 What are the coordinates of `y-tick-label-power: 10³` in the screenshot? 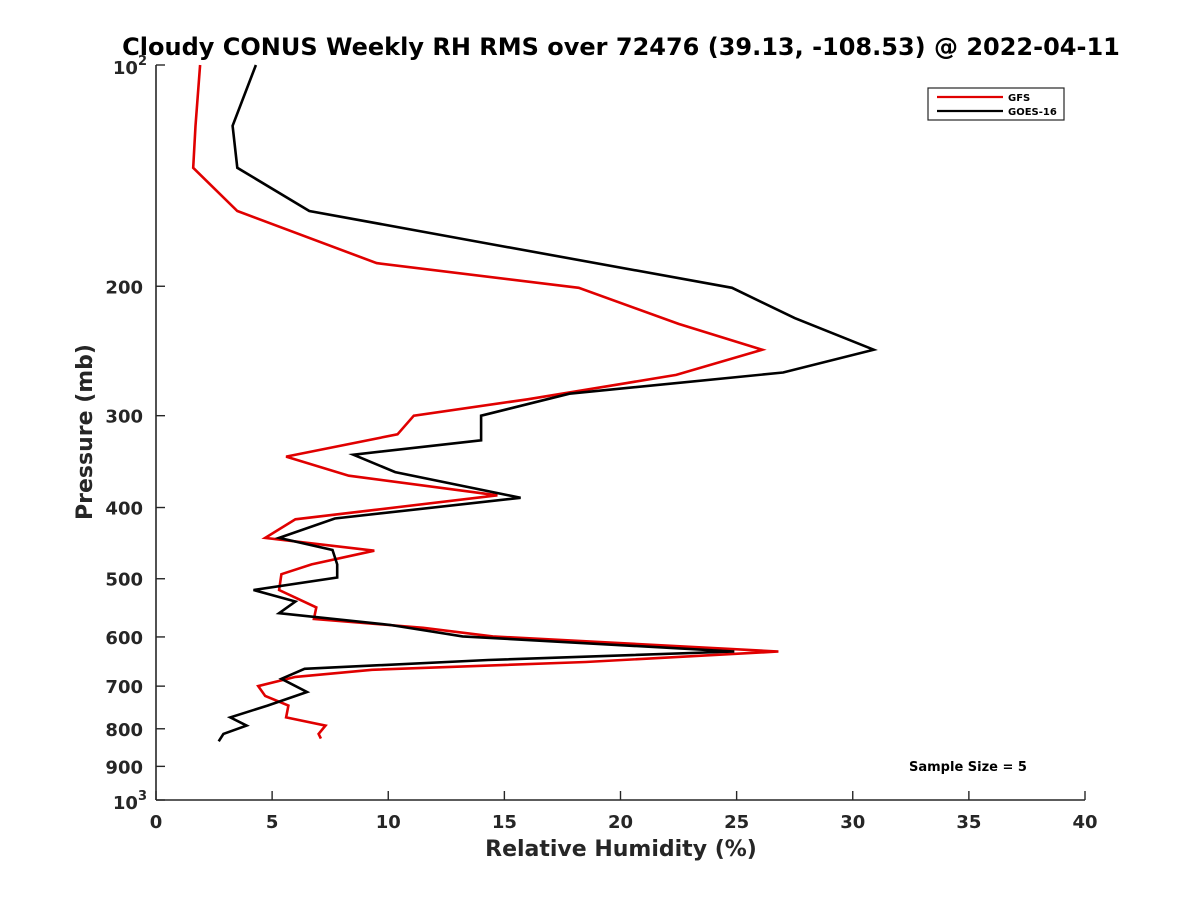 It's located at (130, 801).